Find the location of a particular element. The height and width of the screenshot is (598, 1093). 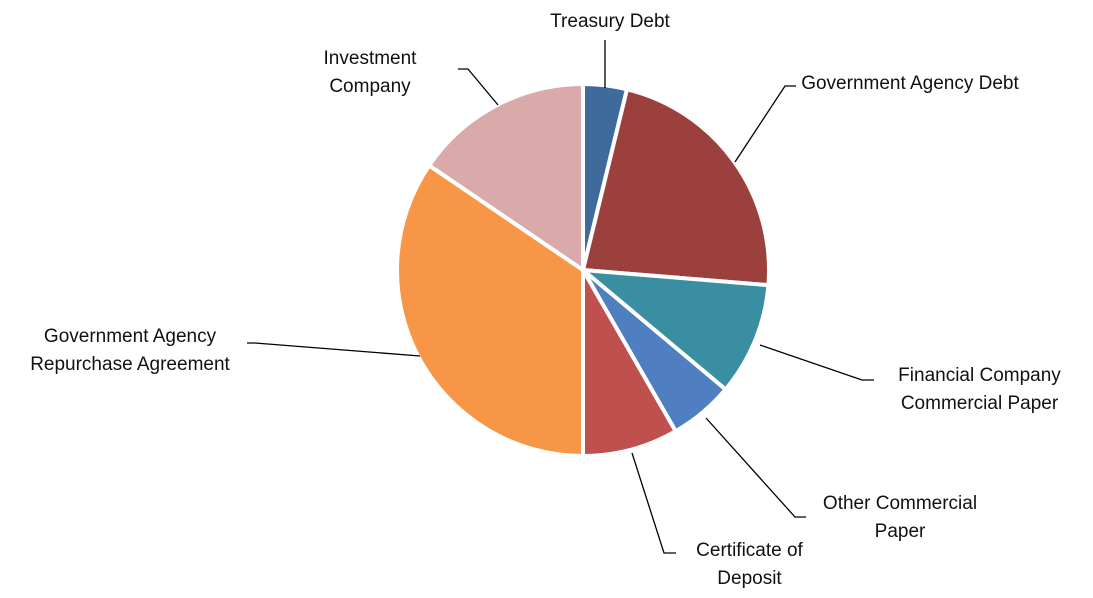

slice-label: Financial Company Commercial Paper is located at coordinates (979, 389).